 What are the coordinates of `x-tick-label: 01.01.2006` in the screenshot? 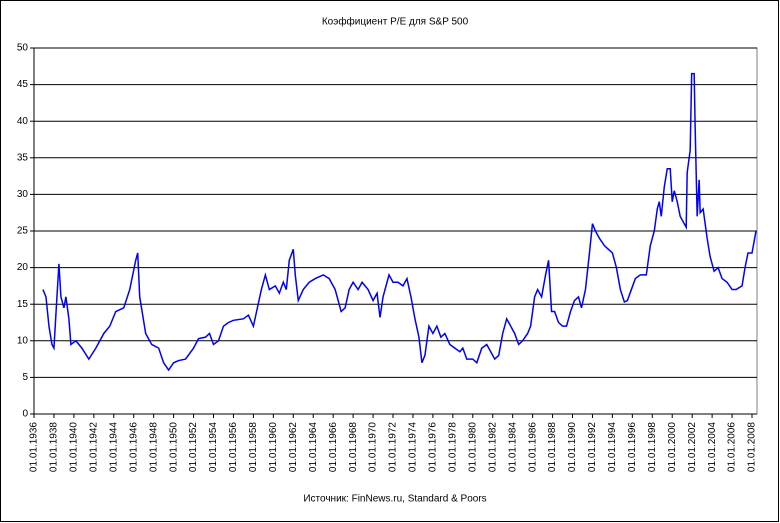 It's located at (732, 447).